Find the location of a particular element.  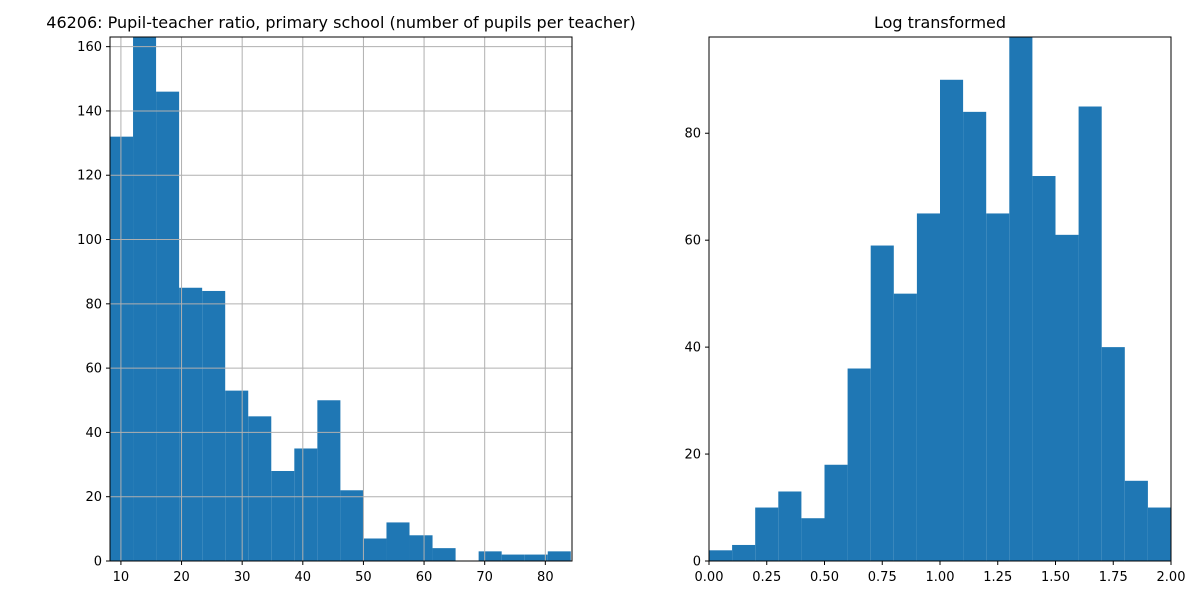

x-tick-label: 2.00 is located at coordinates (1171, 577).